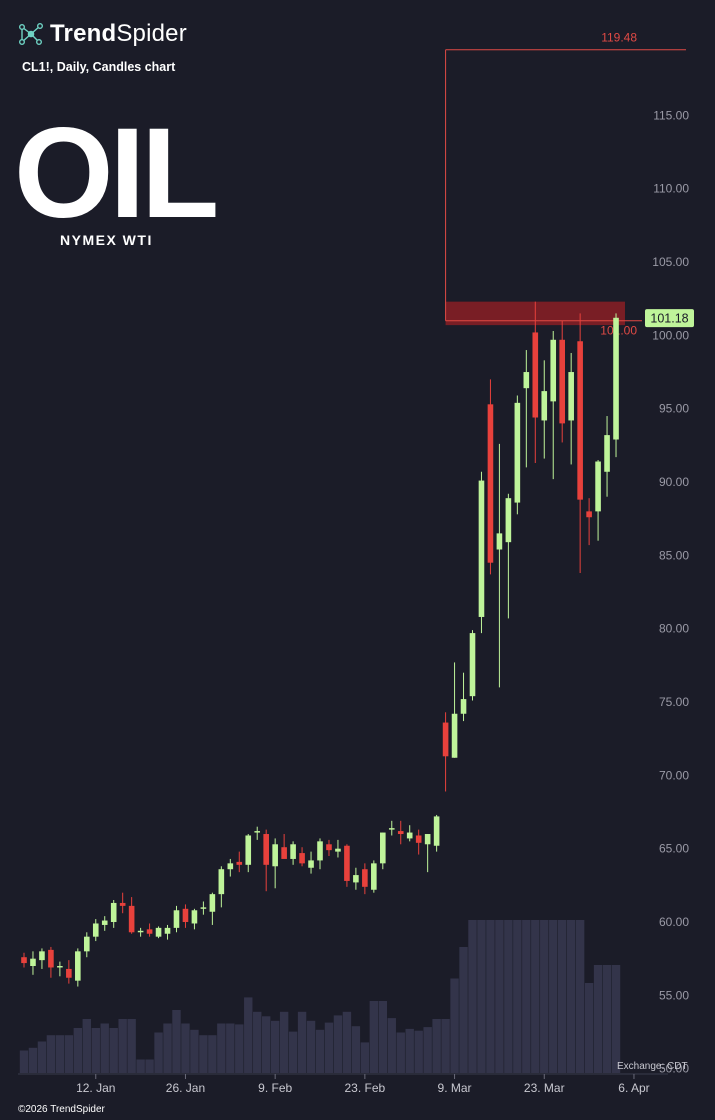 The image size is (715, 1120). I want to click on y-tick-label: 65.00, so click(674, 849).